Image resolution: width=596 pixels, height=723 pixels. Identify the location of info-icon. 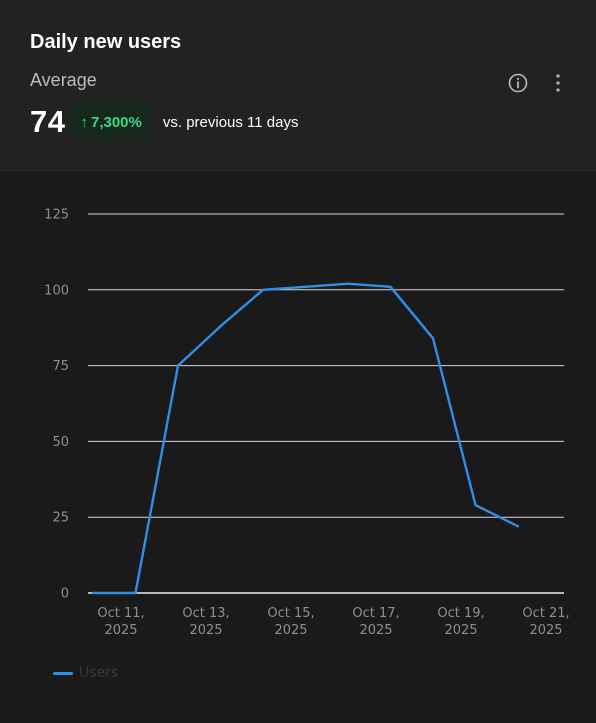
(518, 83).